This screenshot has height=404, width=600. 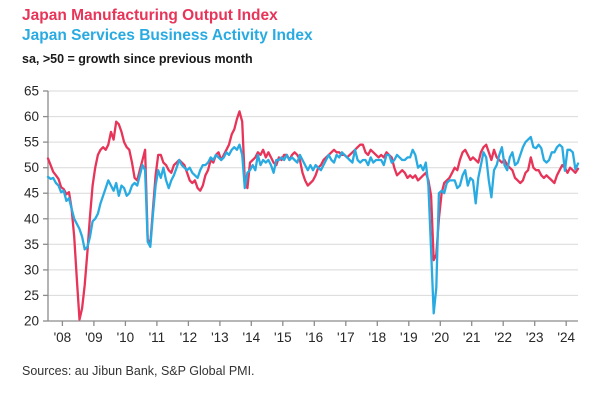 I want to click on x-tick-label: '14, so click(x=252, y=337).